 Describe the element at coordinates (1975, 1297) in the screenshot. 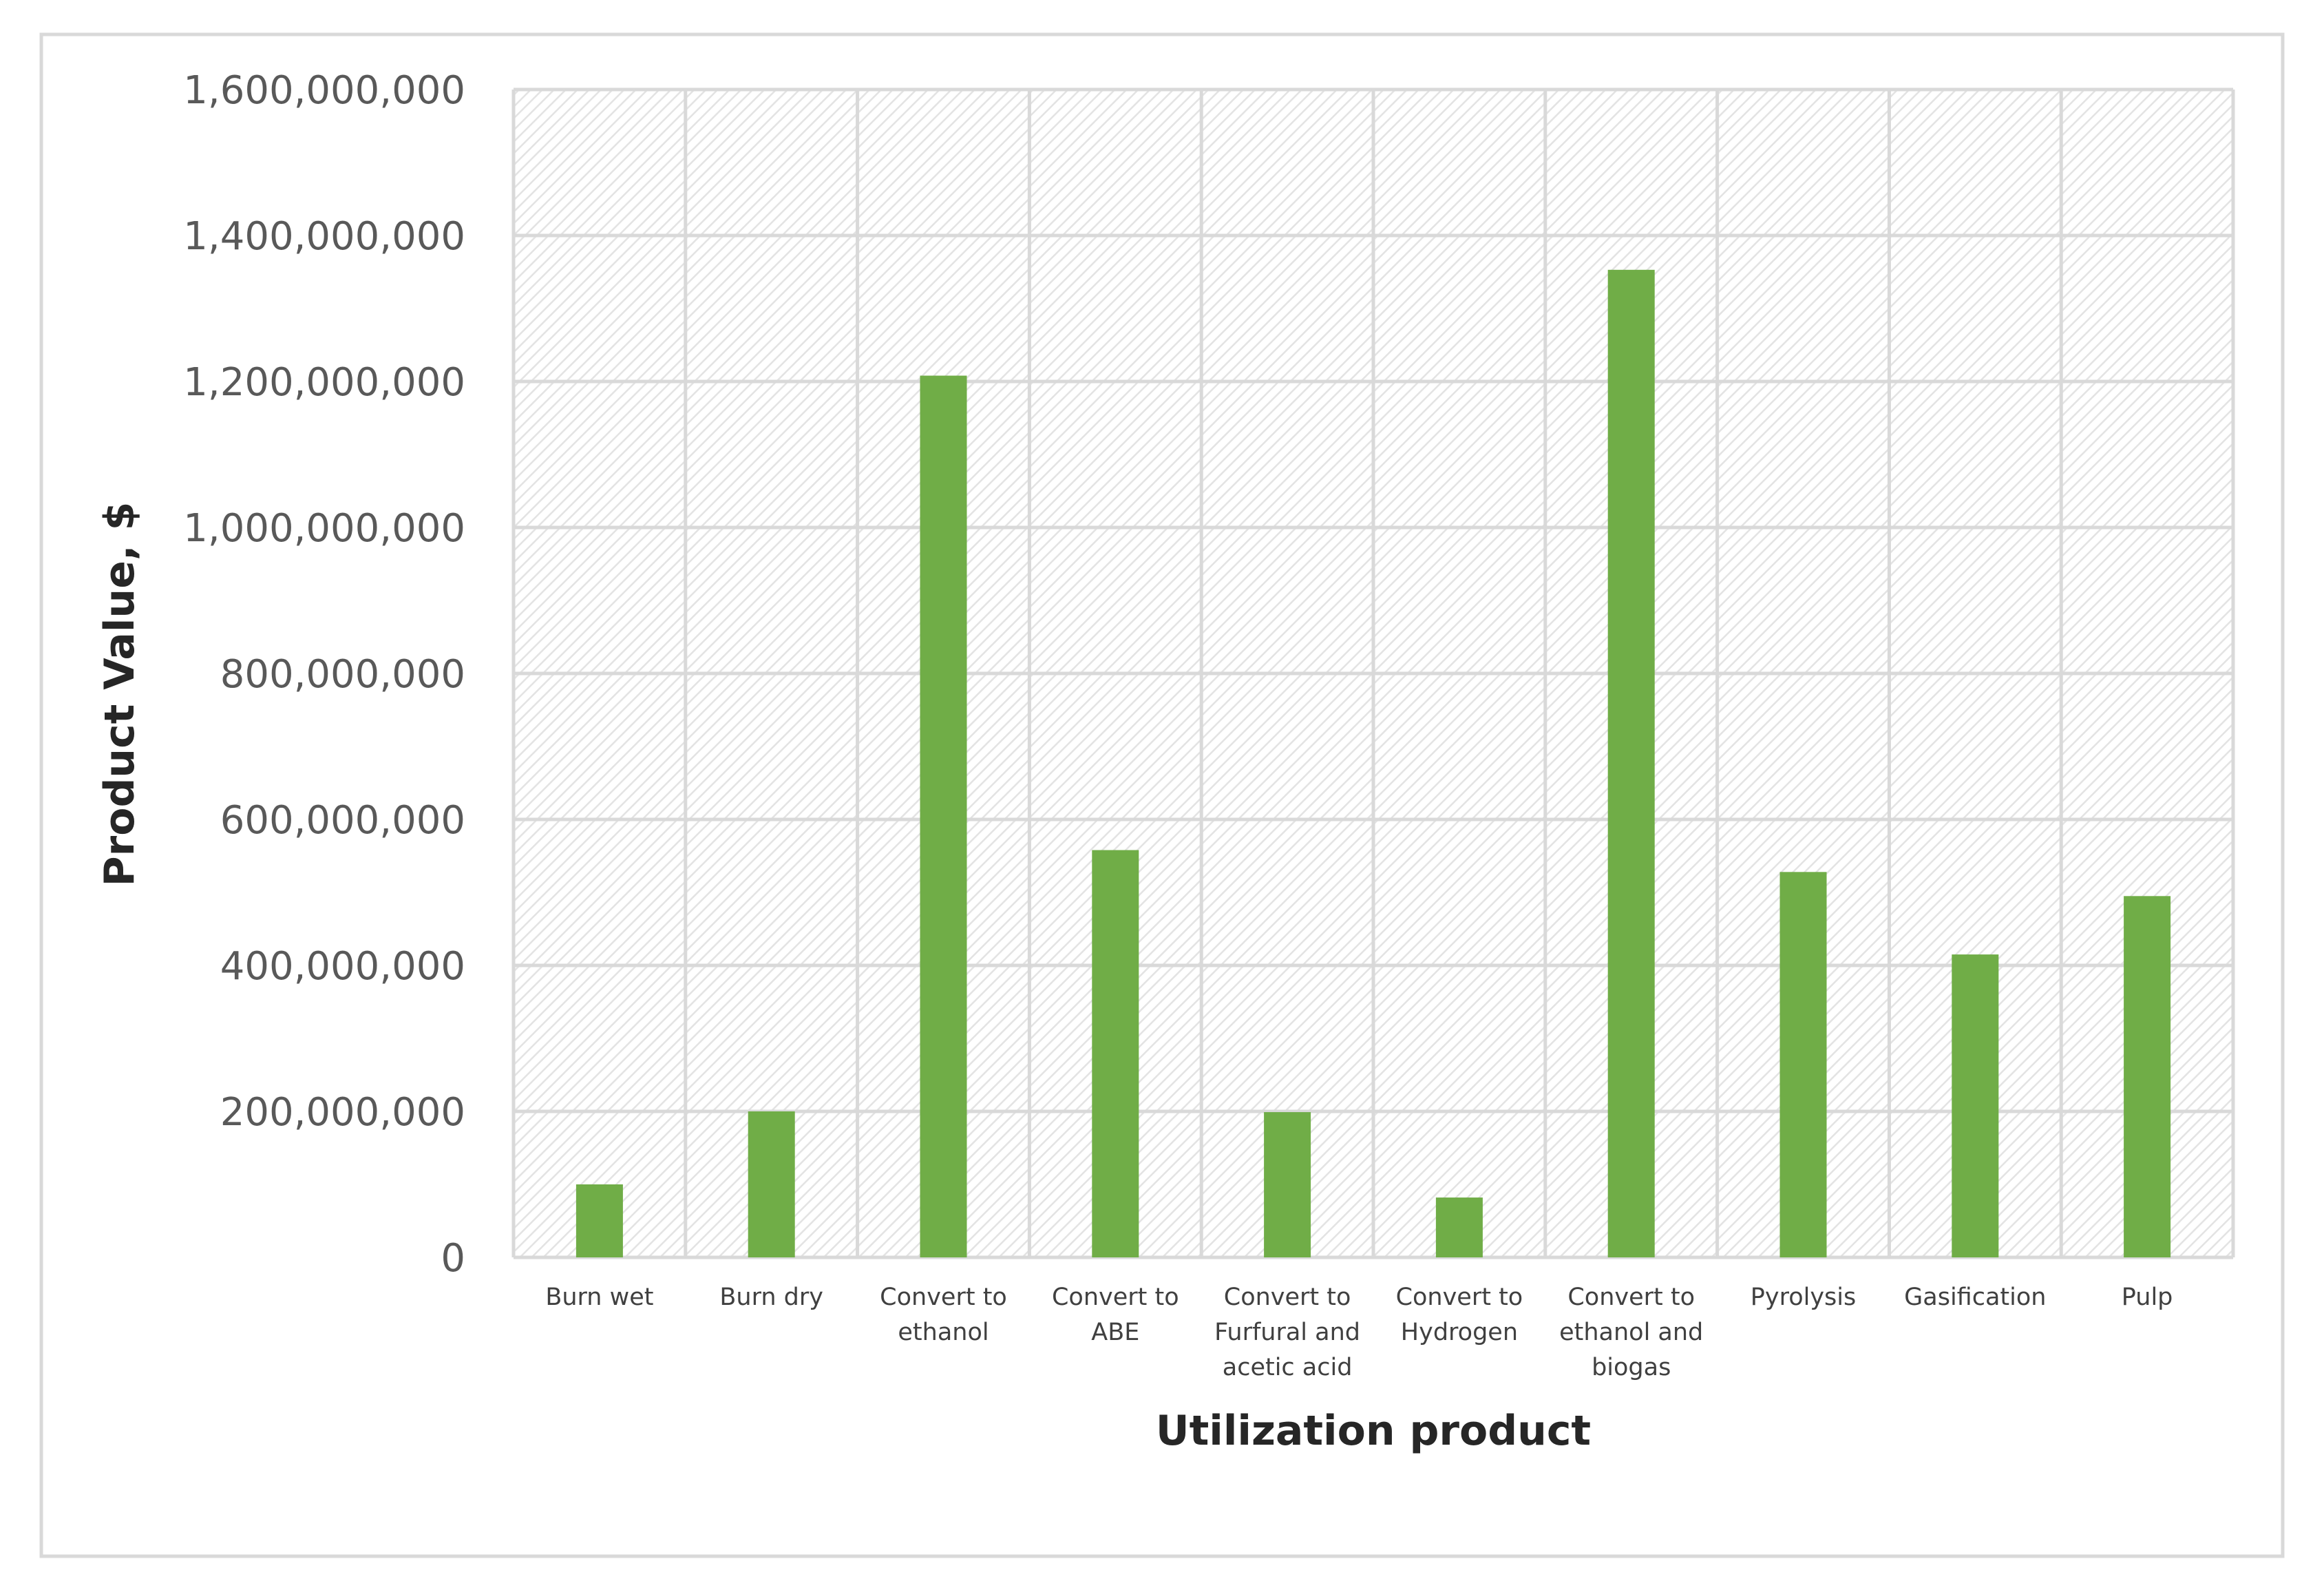

I see `x-tick-label: Gasification` at that location.